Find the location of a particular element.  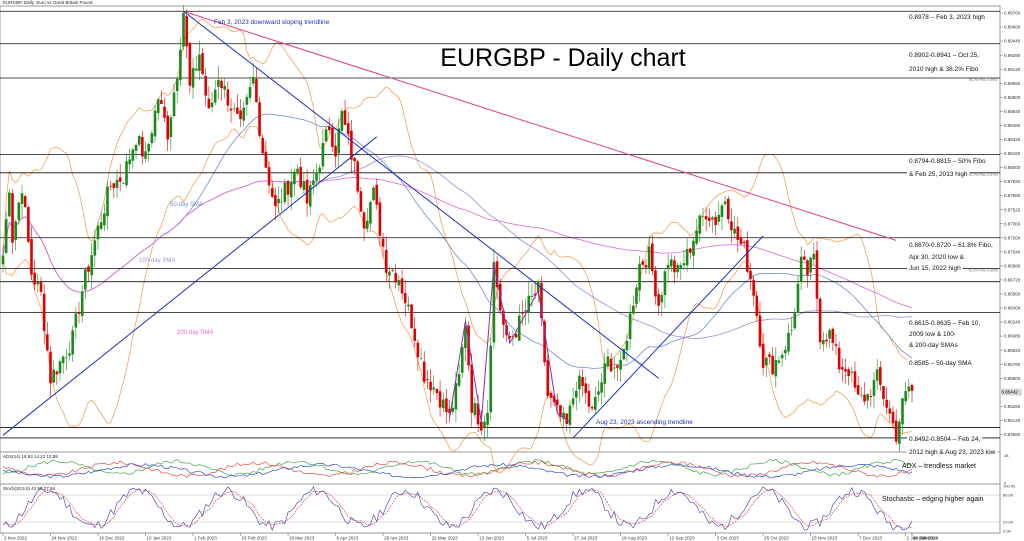

adx-tick-label: 38 is located at coordinates (1006, 455).